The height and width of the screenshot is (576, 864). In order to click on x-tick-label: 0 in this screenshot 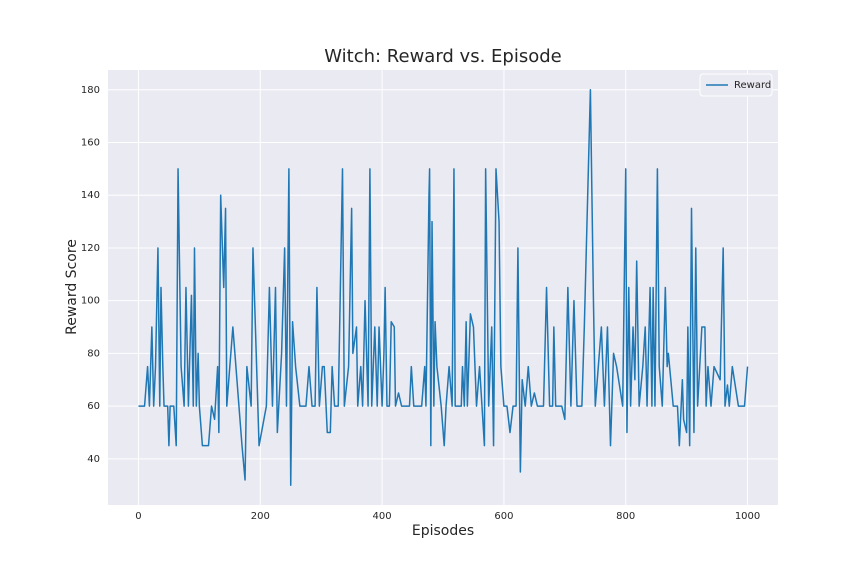, I will do `click(138, 516)`.